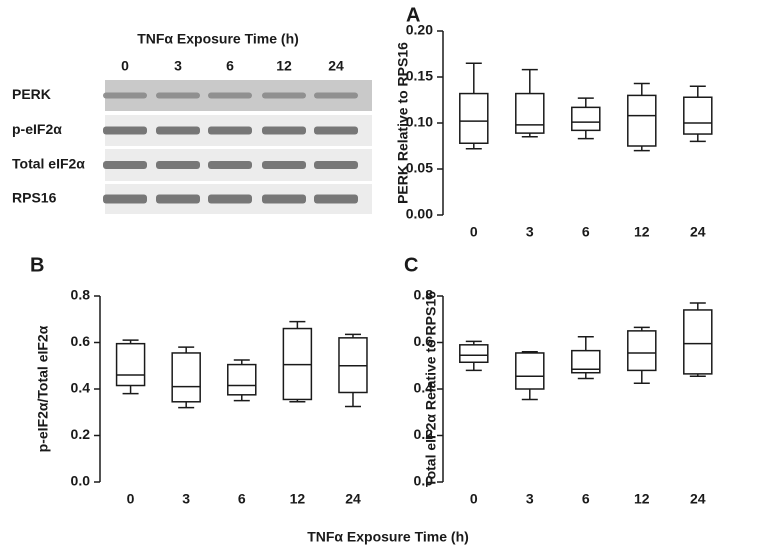 The image size is (776, 551). I want to click on y-tick-label: 0.05, so click(419, 168).